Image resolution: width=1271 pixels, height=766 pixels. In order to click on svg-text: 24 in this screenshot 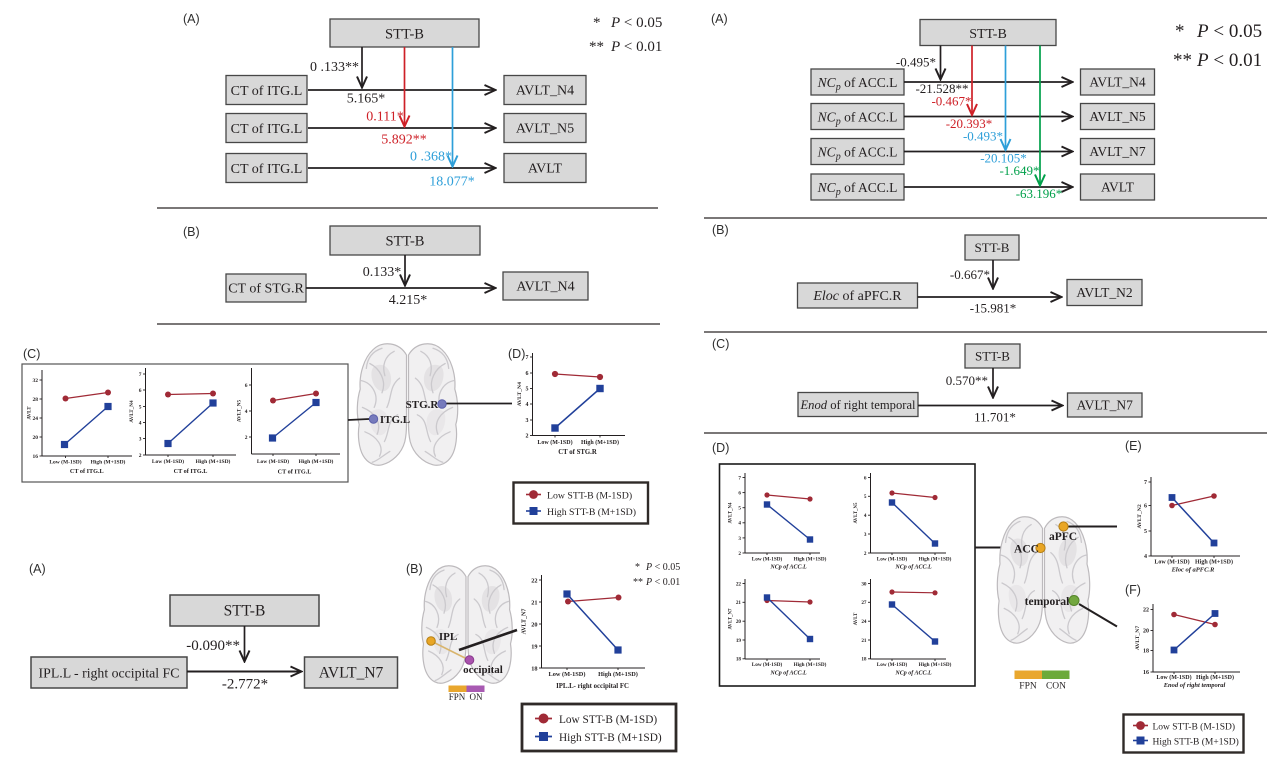, I will do `click(36, 419)`.